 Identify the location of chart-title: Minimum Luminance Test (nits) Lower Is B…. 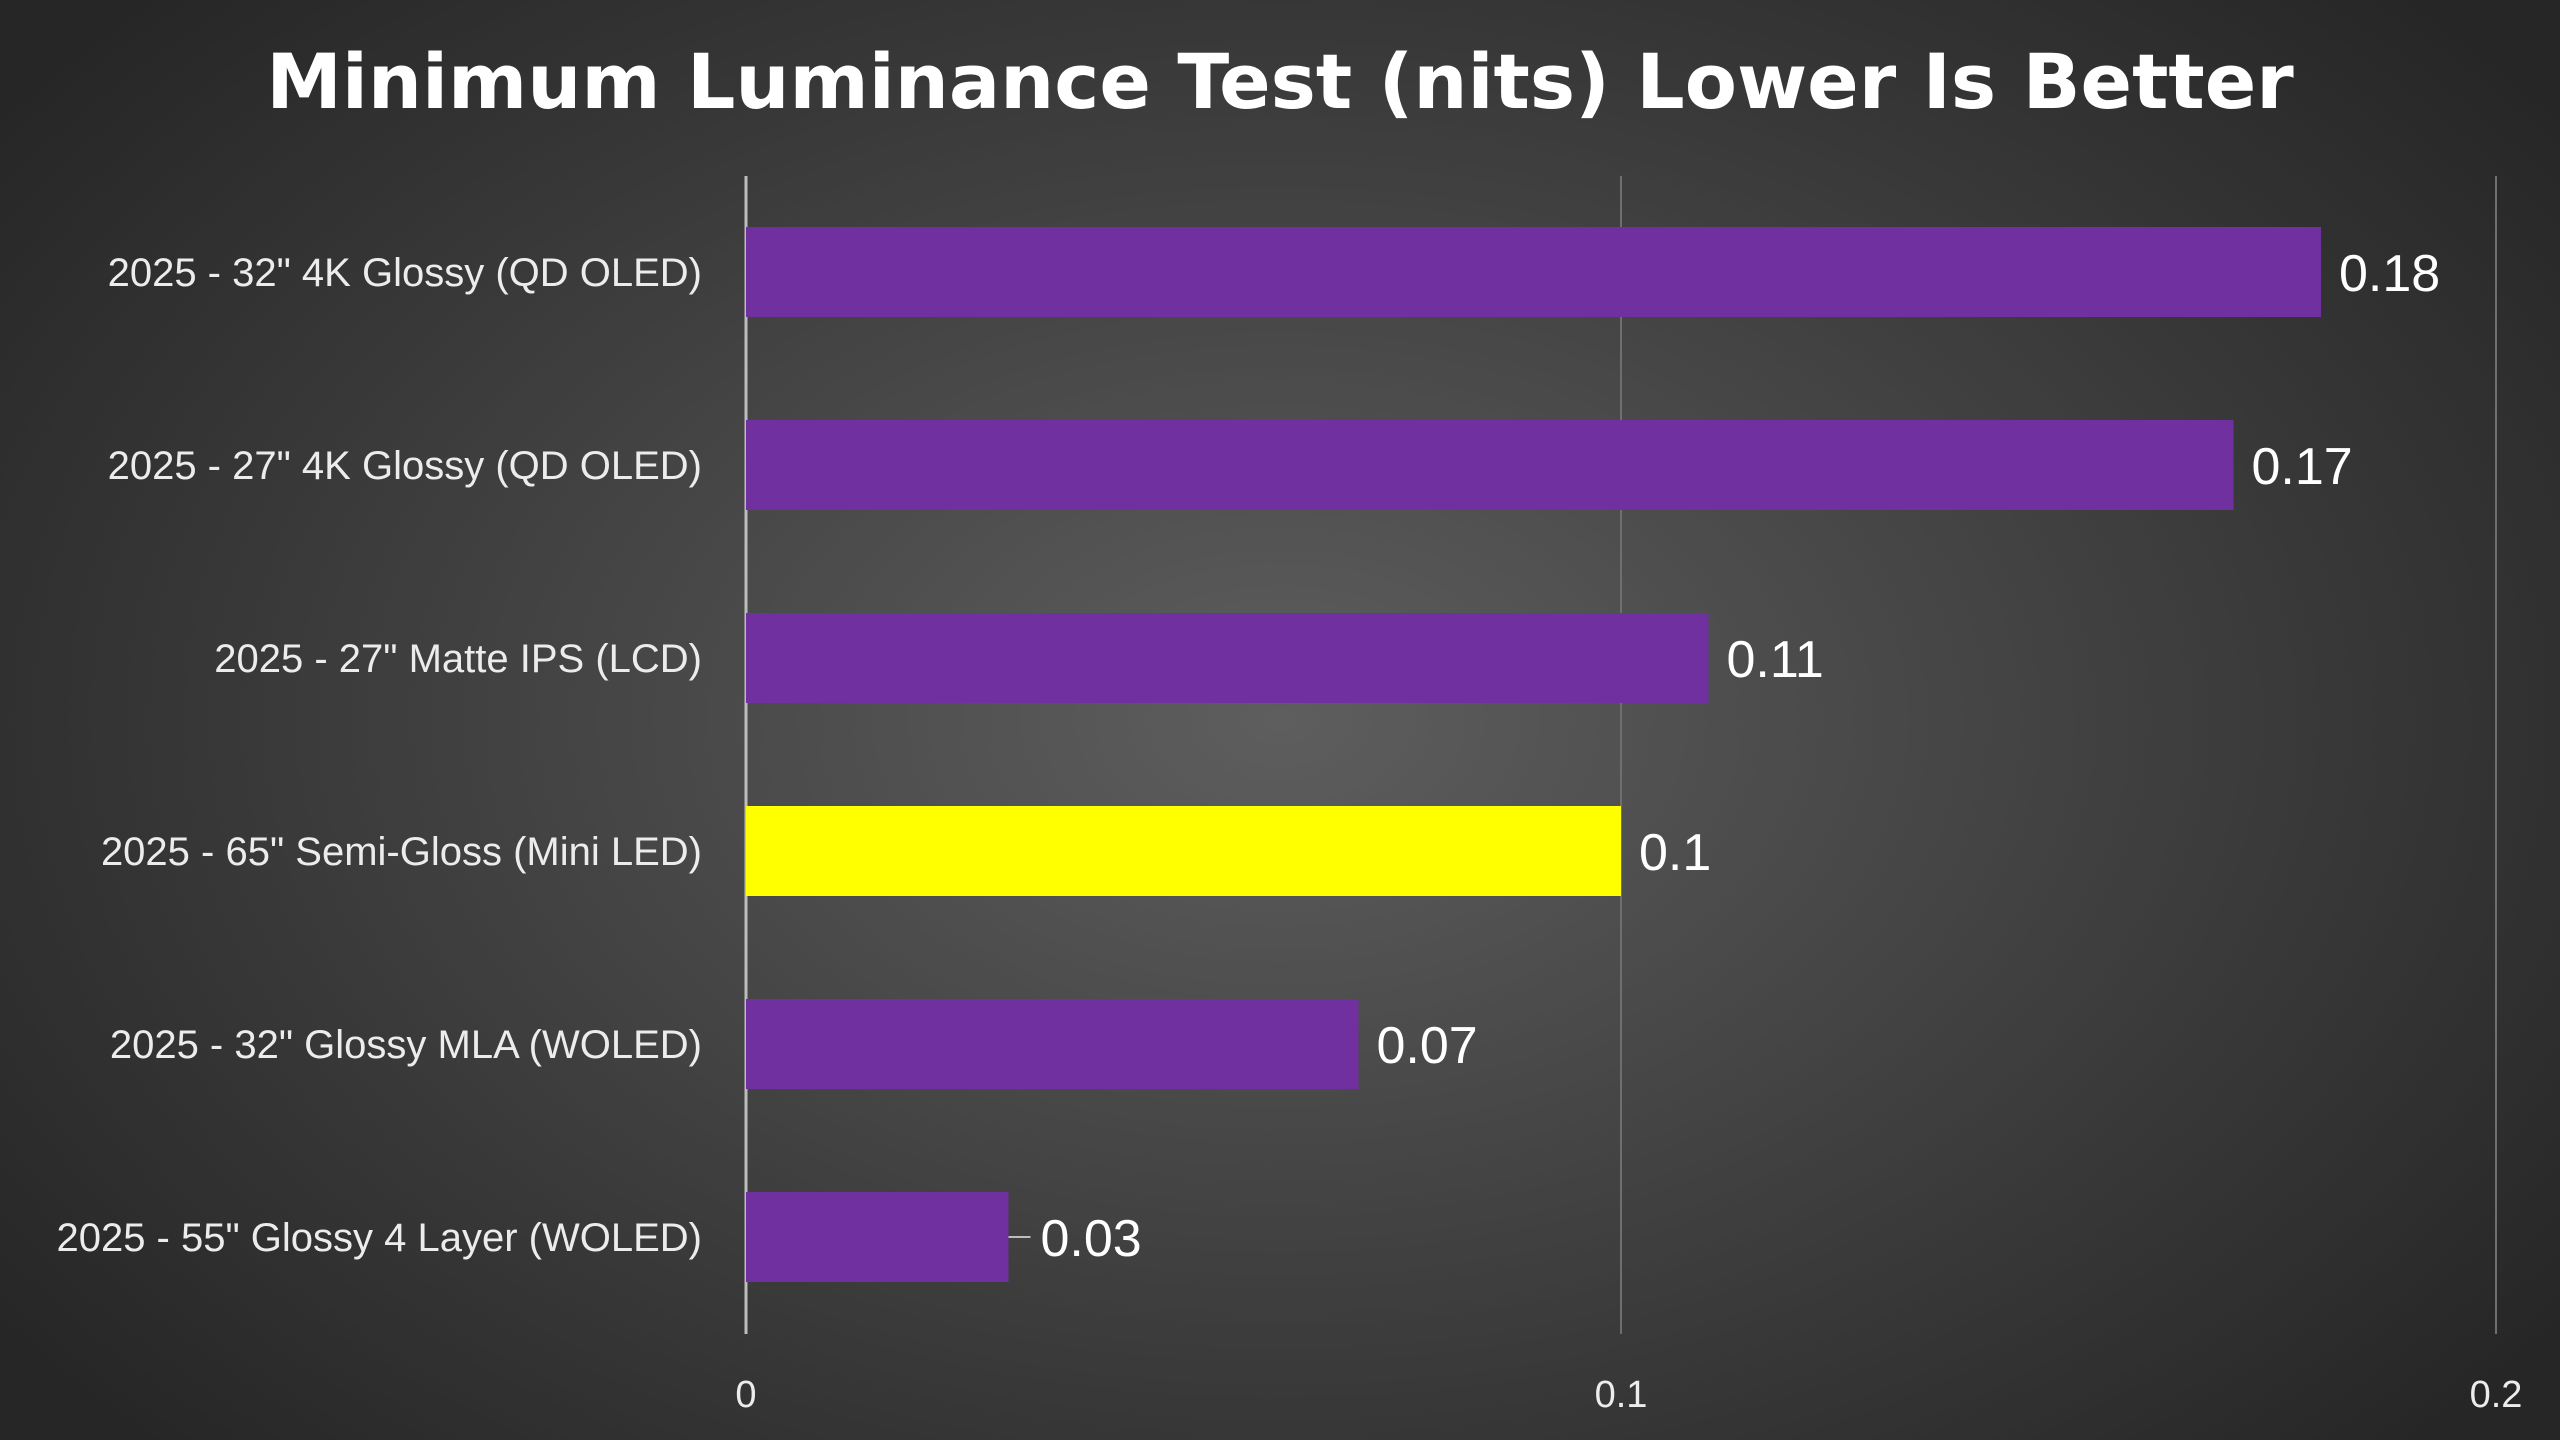
(1280, 81).